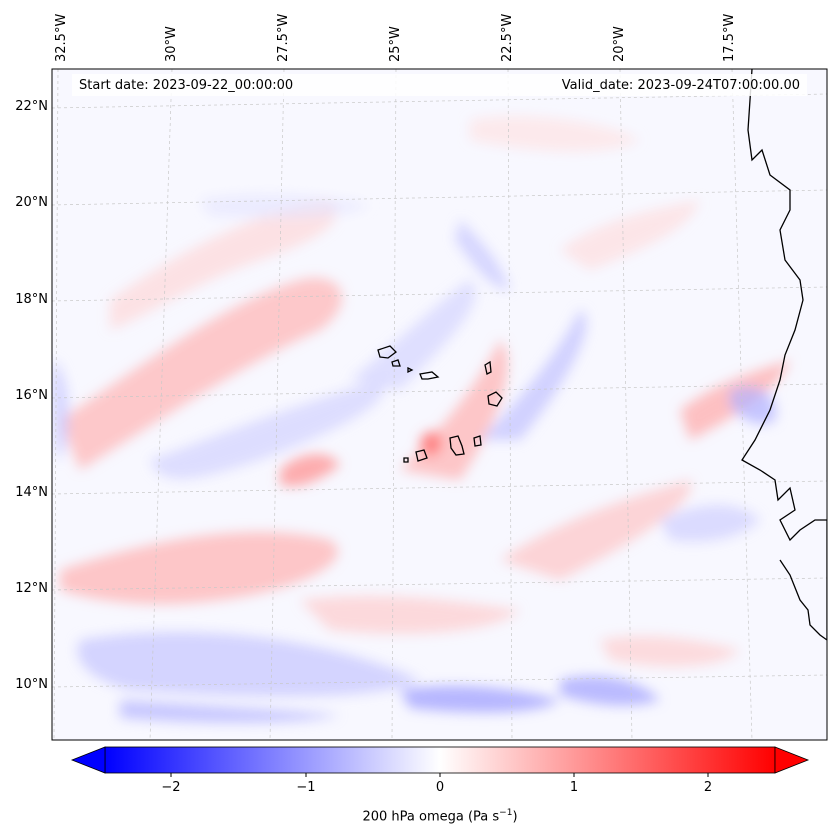  I want to click on lon-label-17-5w: 17.5°W, so click(729, 37).